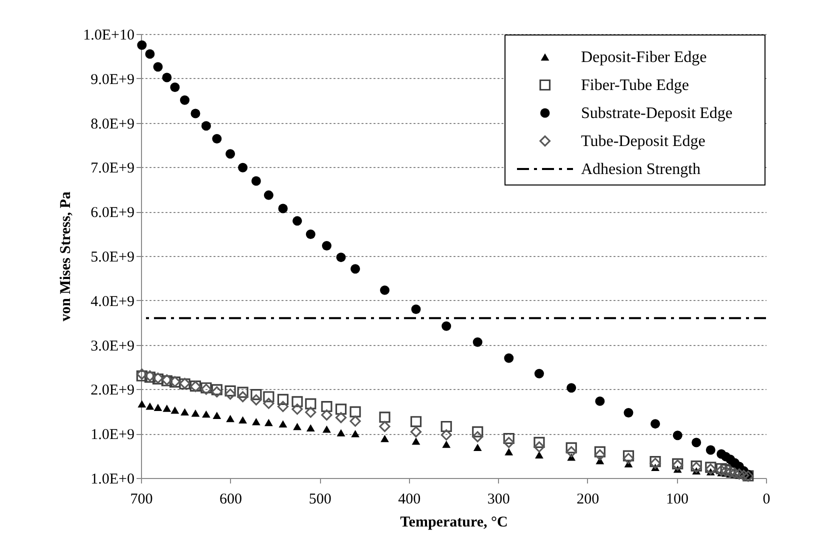  Describe the element at coordinates (409, 500) in the screenshot. I see `x-tick-label: 400` at that location.